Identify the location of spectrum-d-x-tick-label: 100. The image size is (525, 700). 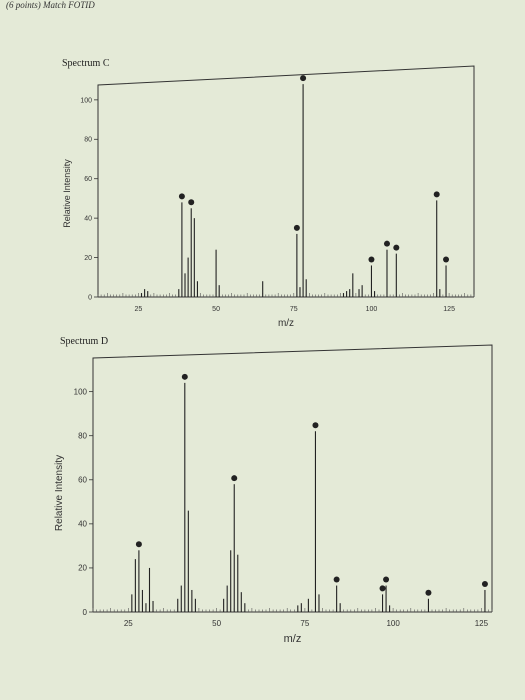
(393, 623).